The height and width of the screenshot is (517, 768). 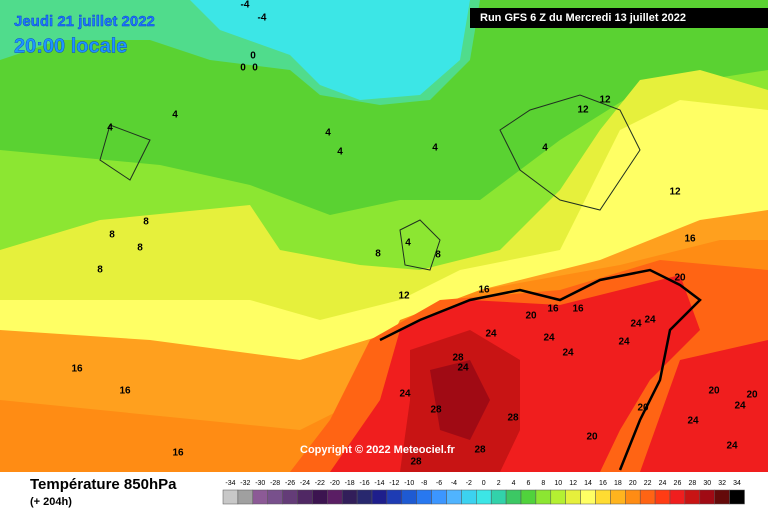 What do you see at coordinates (558, 483) in the screenshot?
I see `scale-label: 10` at bounding box center [558, 483].